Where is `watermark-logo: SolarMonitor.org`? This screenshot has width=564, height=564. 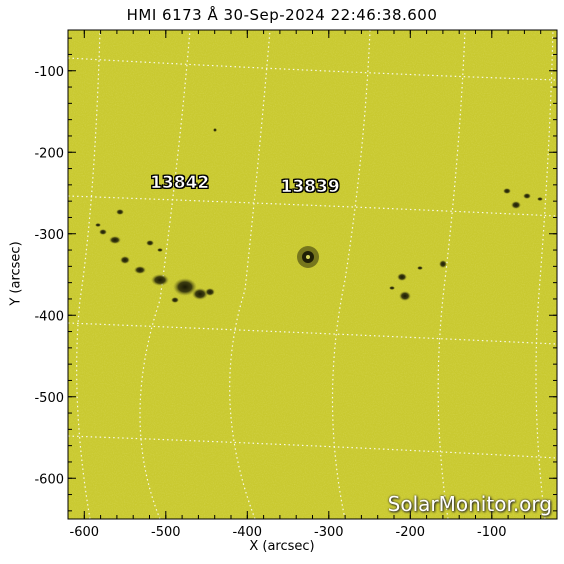 watermark-logo: SolarMonitor.org is located at coordinates (469, 504).